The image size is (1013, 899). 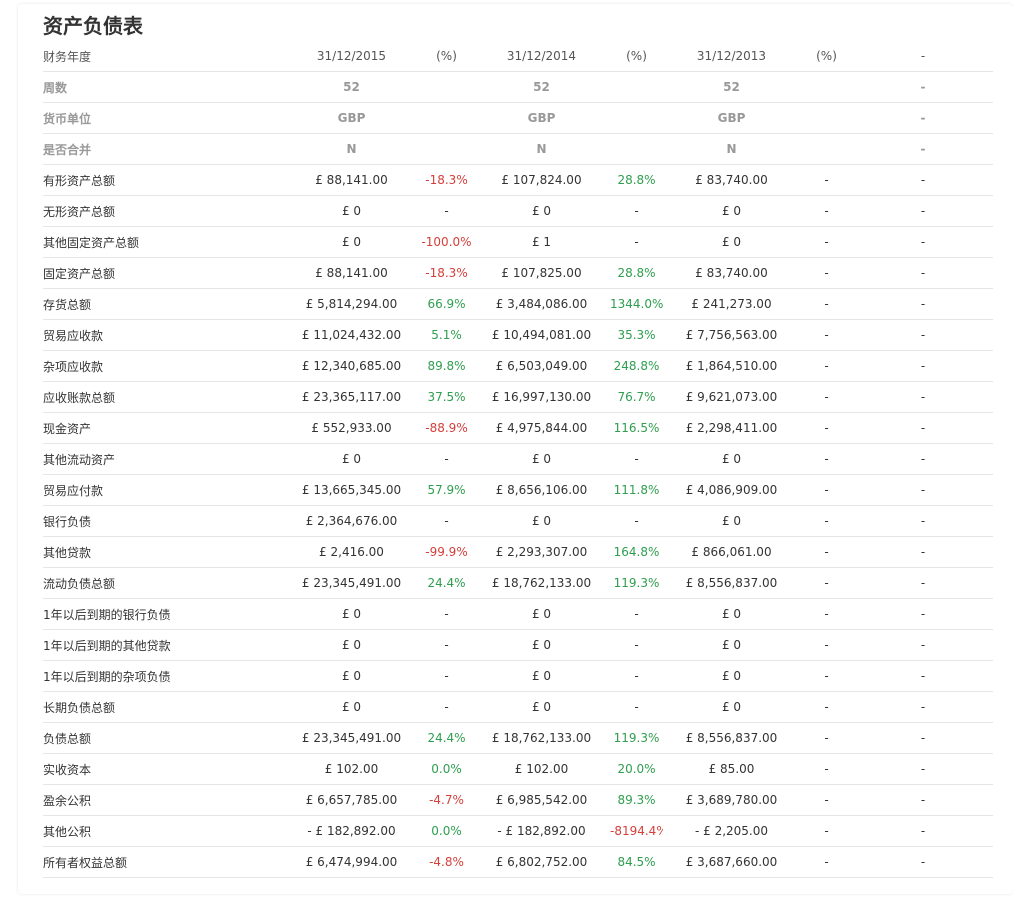 I want to click on value-2013: £ 83,740.00, so click(x=731, y=180).